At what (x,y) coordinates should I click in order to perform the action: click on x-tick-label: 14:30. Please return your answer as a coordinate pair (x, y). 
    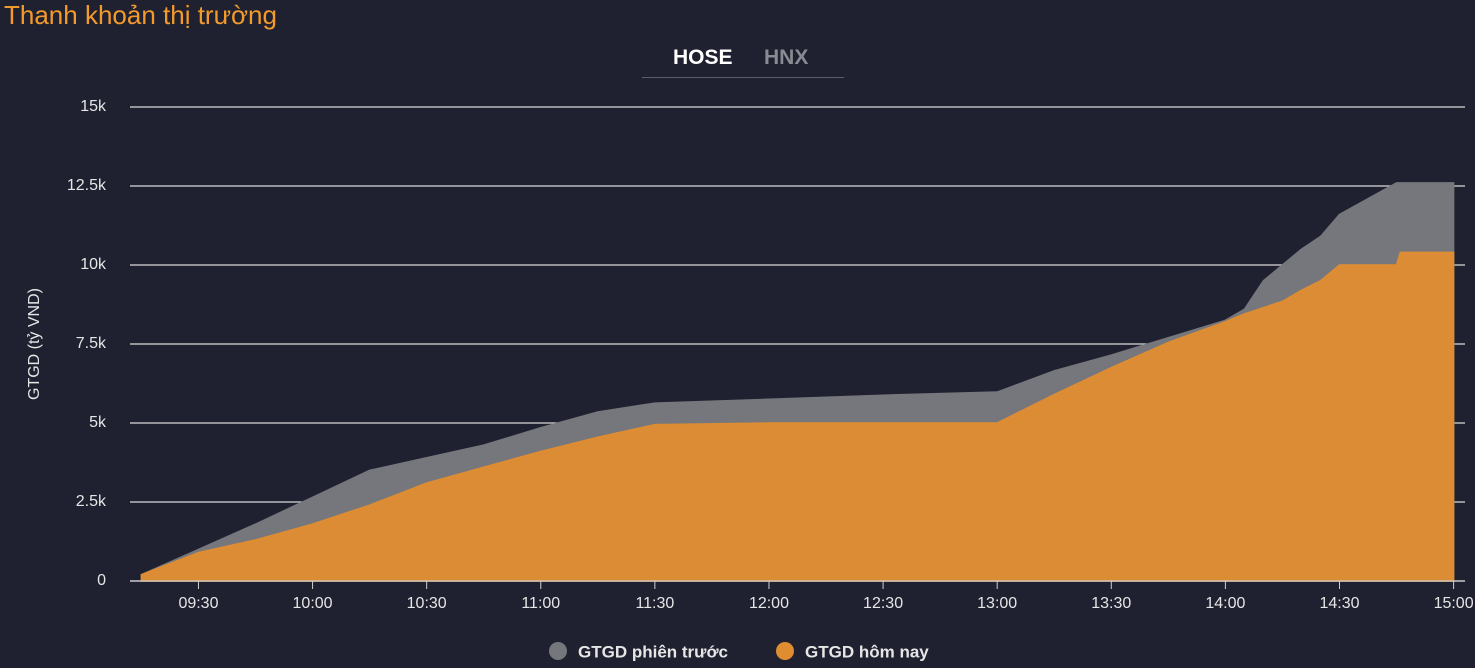
    Looking at the image, I should click on (1339, 603).